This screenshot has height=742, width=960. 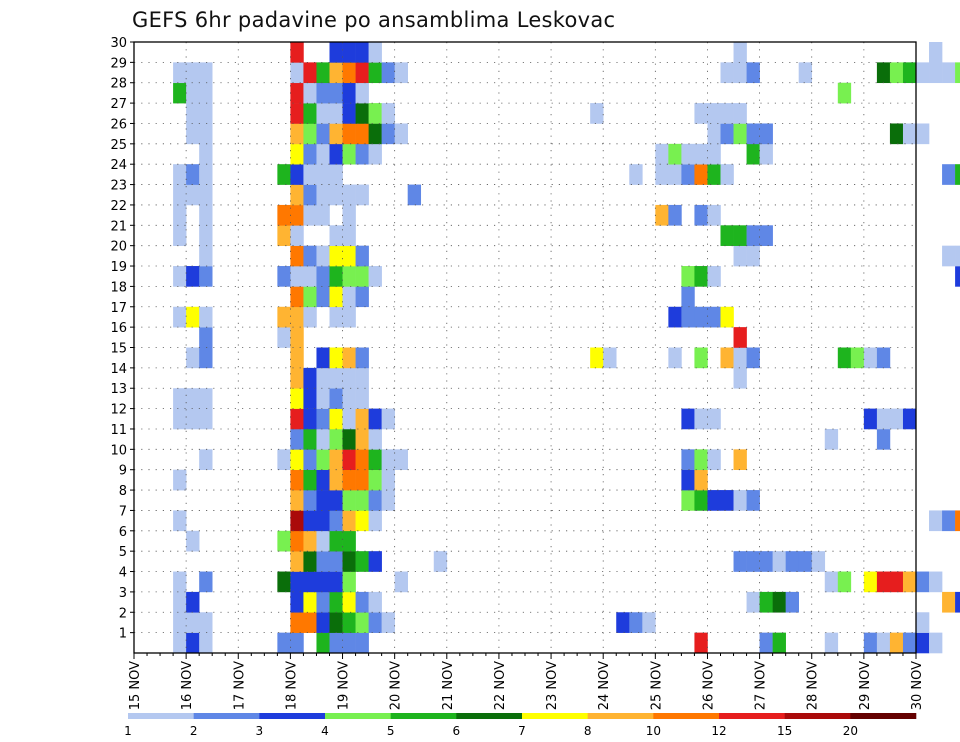 I want to click on y-tick-label: 13, so click(x=118, y=389).